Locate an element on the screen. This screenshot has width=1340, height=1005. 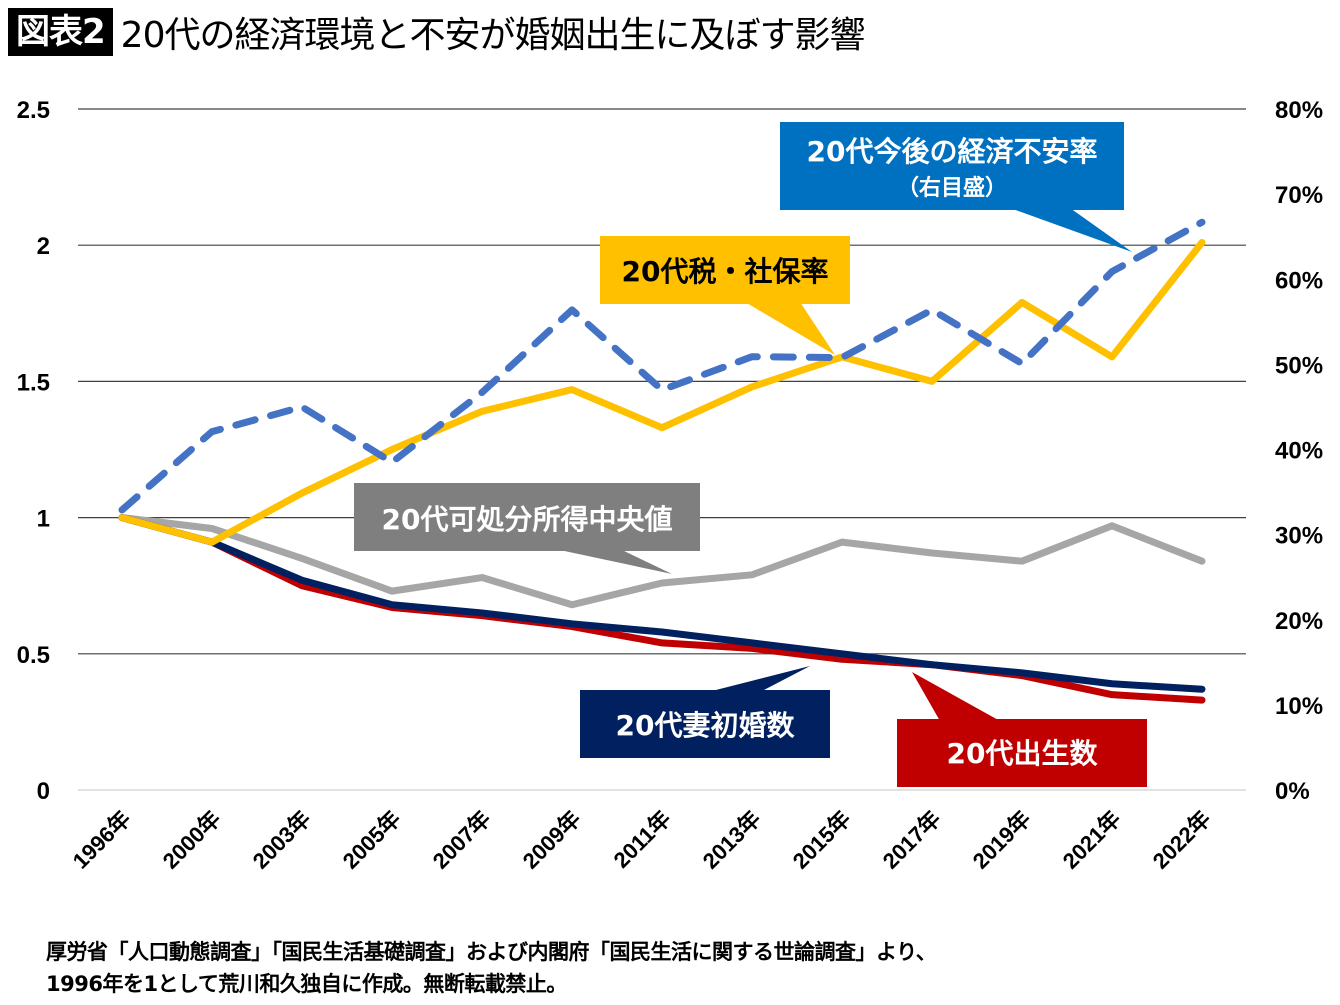
x-tick-label: 2007年 is located at coordinates (462, 840).